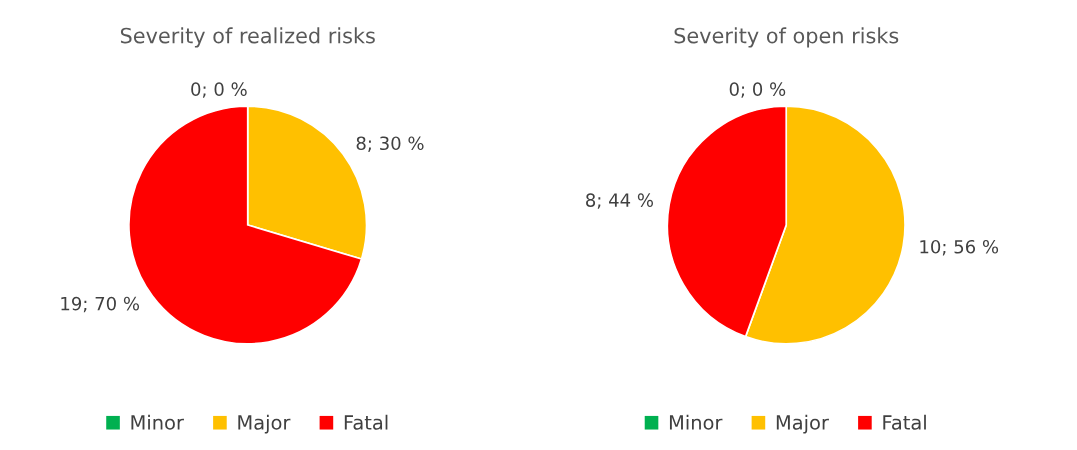 The width and height of the screenshot is (1077, 450). What do you see at coordinates (390, 144) in the screenshot?
I see `data-label: 8; 30 %` at bounding box center [390, 144].